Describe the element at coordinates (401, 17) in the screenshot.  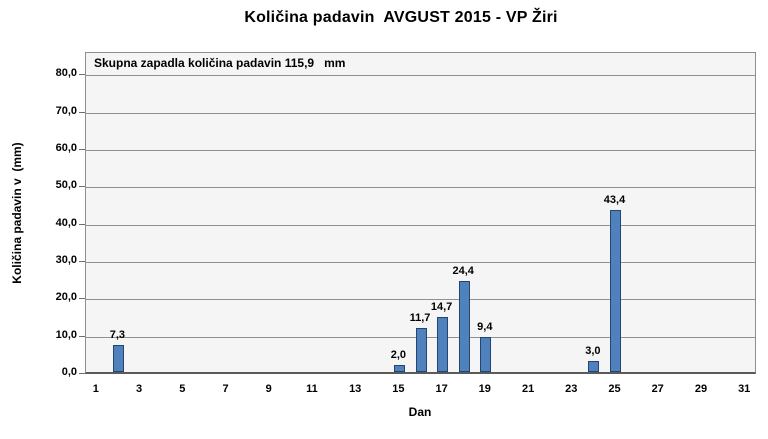
I see `chart-title: Količina padavin AVGUST 2015 - VP Žiri` at that location.